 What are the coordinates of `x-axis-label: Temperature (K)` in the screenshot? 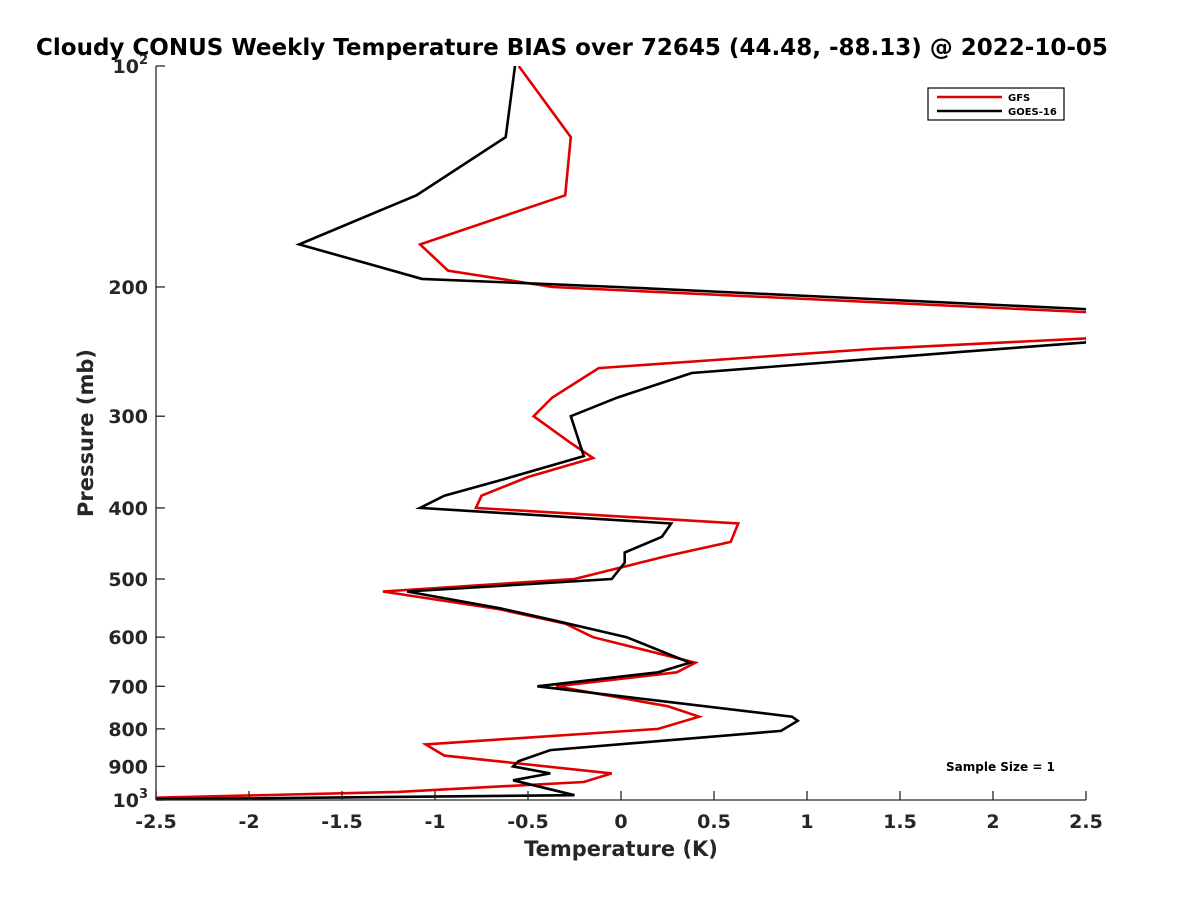 It's located at (621, 849).